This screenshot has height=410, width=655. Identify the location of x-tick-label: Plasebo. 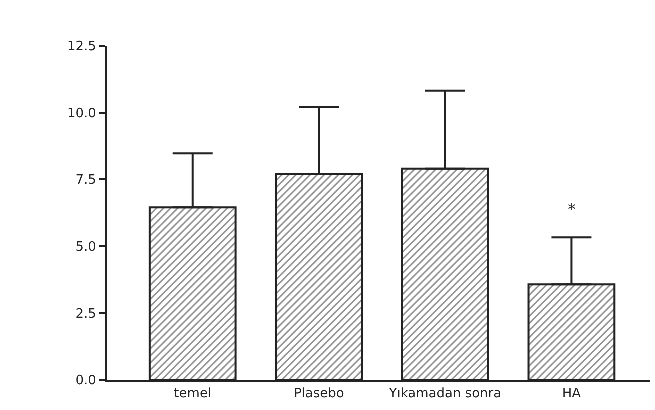
(319, 394).